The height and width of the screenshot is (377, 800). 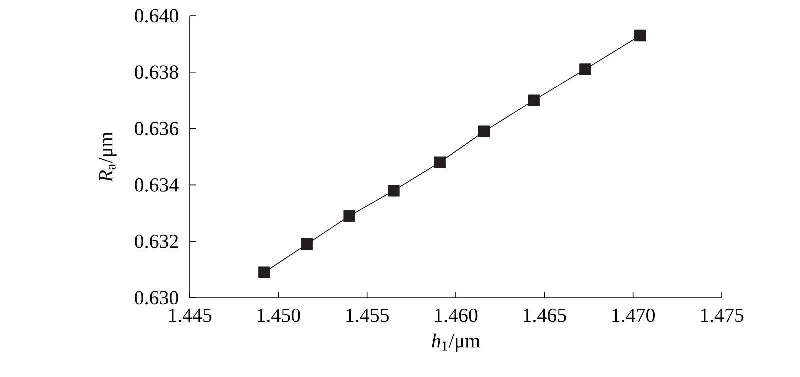 I want to click on y-tick-label: 0.630, so click(x=156, y=298).